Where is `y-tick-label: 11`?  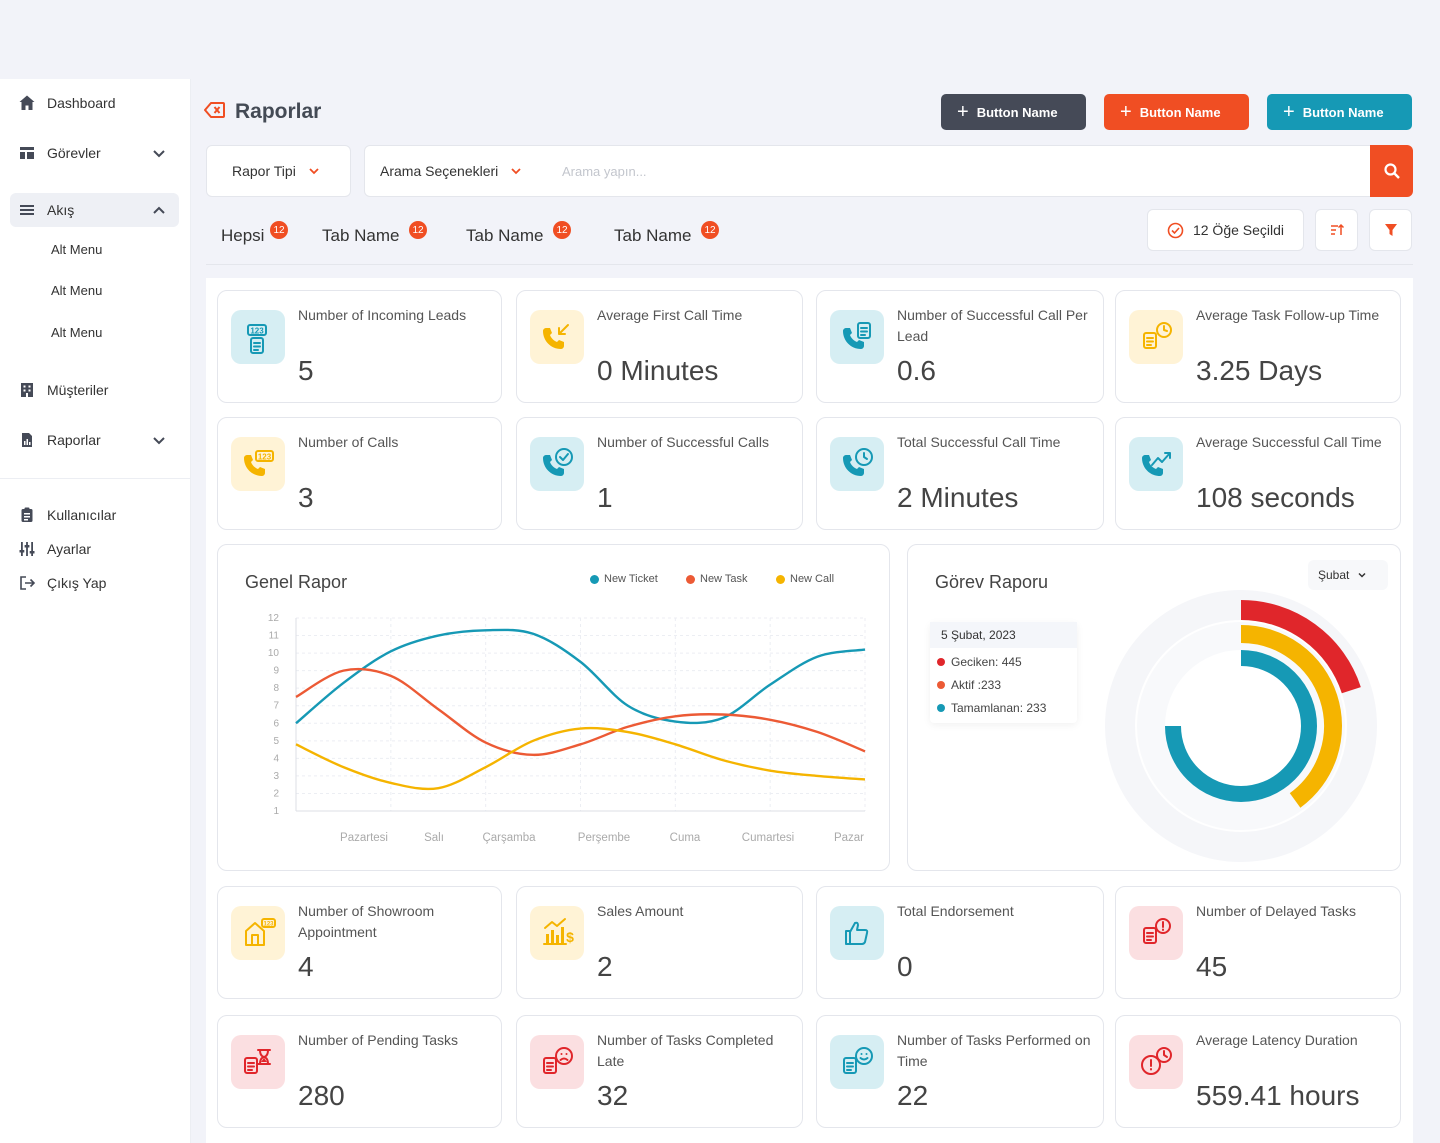 y-tick-label: 11 is located at coordinates (274, 636).